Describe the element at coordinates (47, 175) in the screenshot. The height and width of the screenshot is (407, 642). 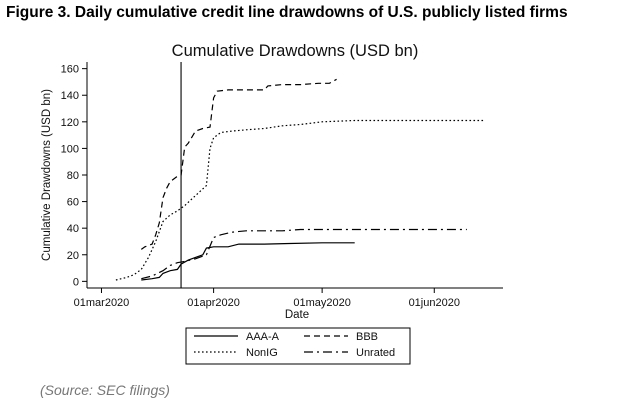
I see `y-axis-label: Cumulative Drawdowns (USD bn)` at that location.